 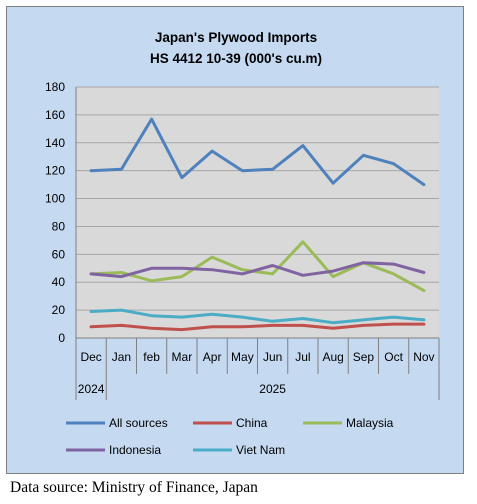 What do you see at coordinates (55, 87) in the screenshot?
I see `y-tick-label: 180` at bounding box center [55, 87].